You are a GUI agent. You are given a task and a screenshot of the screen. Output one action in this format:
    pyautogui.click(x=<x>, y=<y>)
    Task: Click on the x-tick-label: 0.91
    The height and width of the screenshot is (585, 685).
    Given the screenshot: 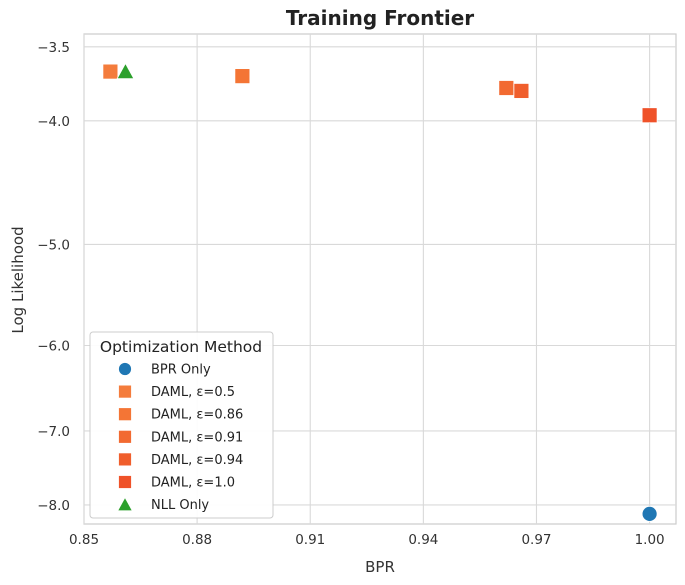 What is the action you would take?
    pyautogui.click(x=310, y=540)
    